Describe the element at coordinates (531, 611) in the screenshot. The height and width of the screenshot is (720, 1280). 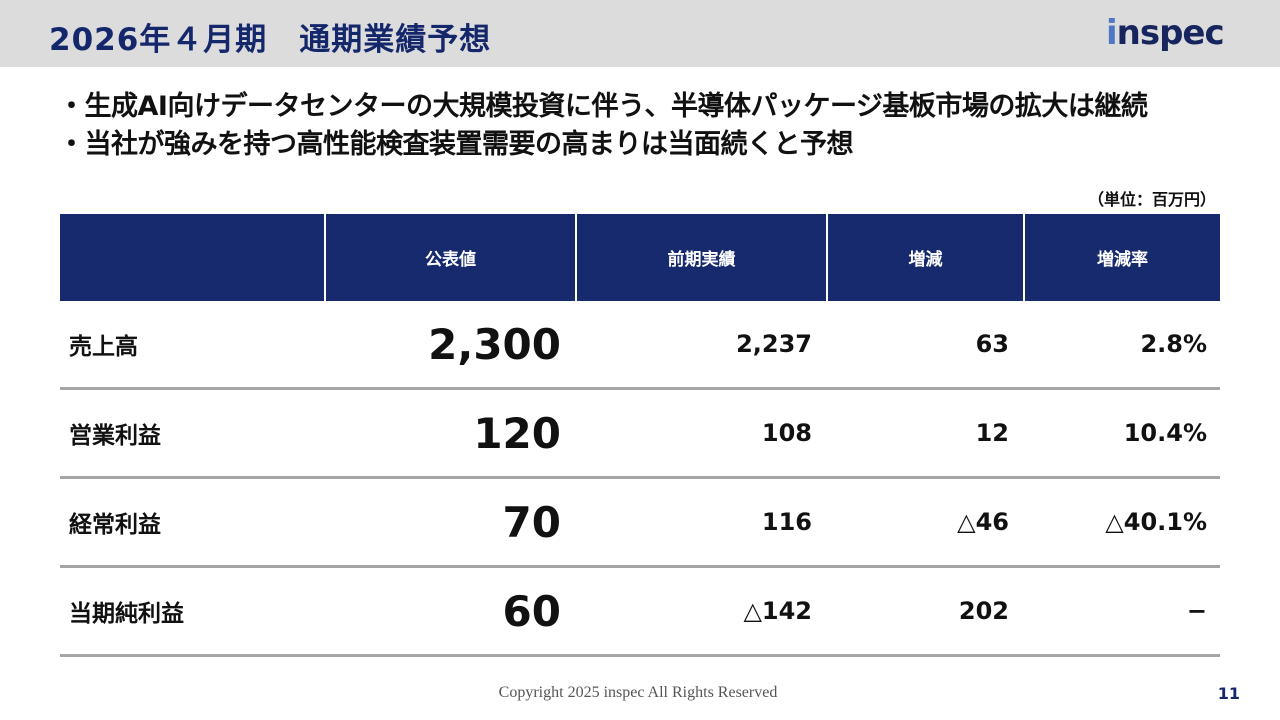
I see `forecast-value: 60` at that location.